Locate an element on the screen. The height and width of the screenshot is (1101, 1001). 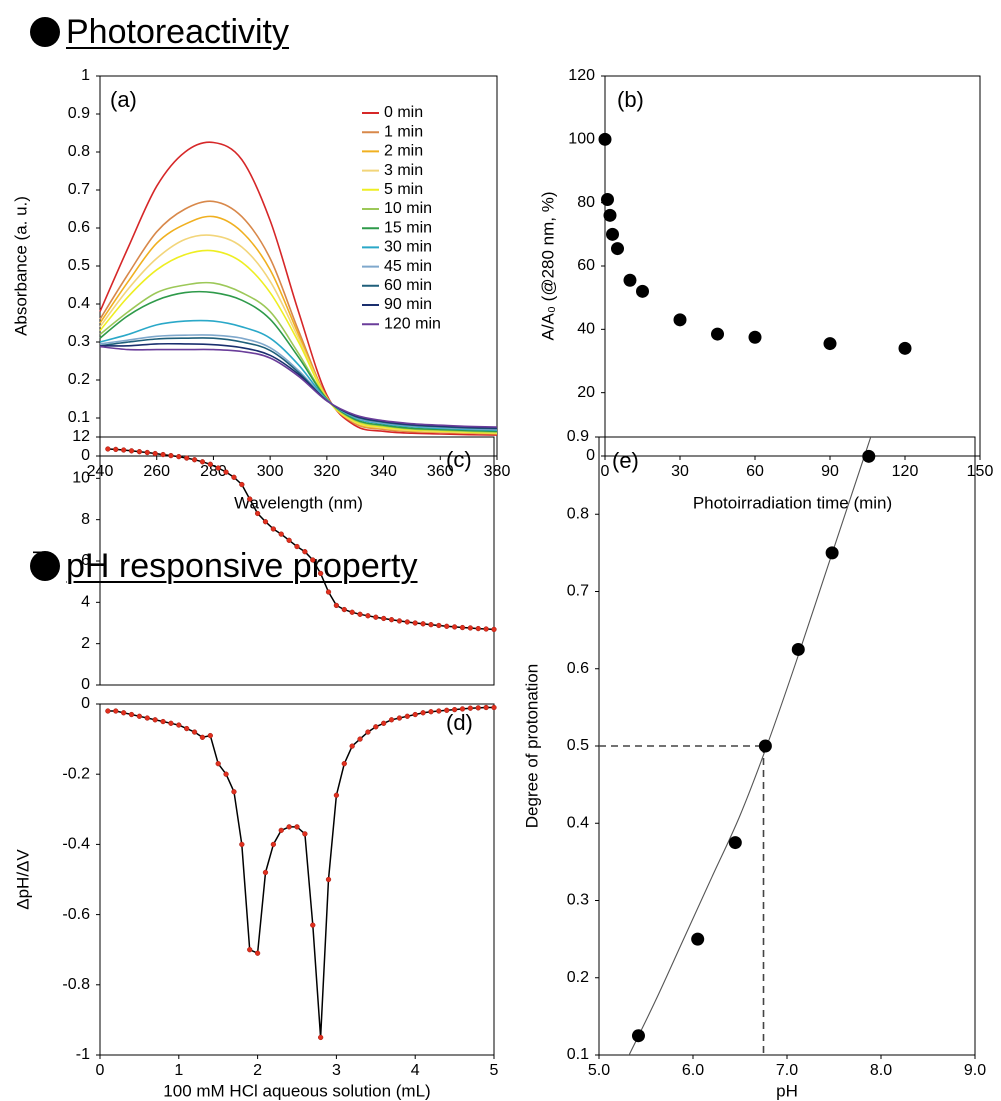
y-tick-label-c: 0 is located at coordinates (85, 684).